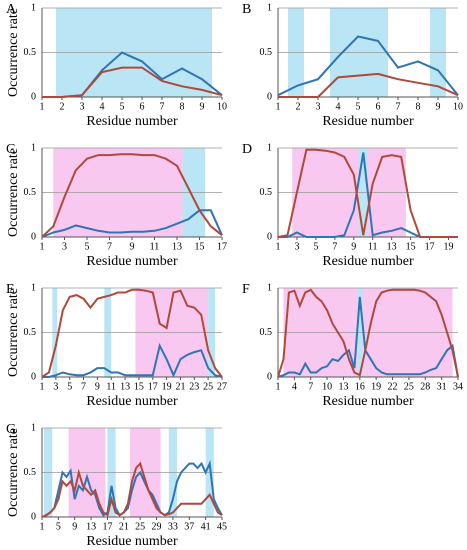 The height and width of the screenshot is (550, 467). Describe the element at coordinates (298, 106) in the screenshot. I see `x-tick-label: 2` at that location.